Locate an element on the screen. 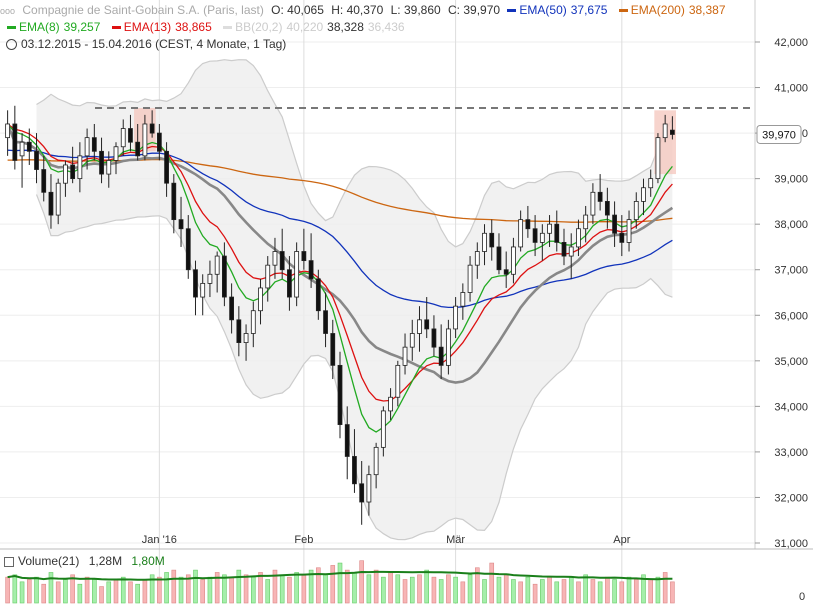 The height and width of the screenshot is (604, 813). x-axis: Jan '16 Feb Mär Apr is located at coordinates (386, 540).